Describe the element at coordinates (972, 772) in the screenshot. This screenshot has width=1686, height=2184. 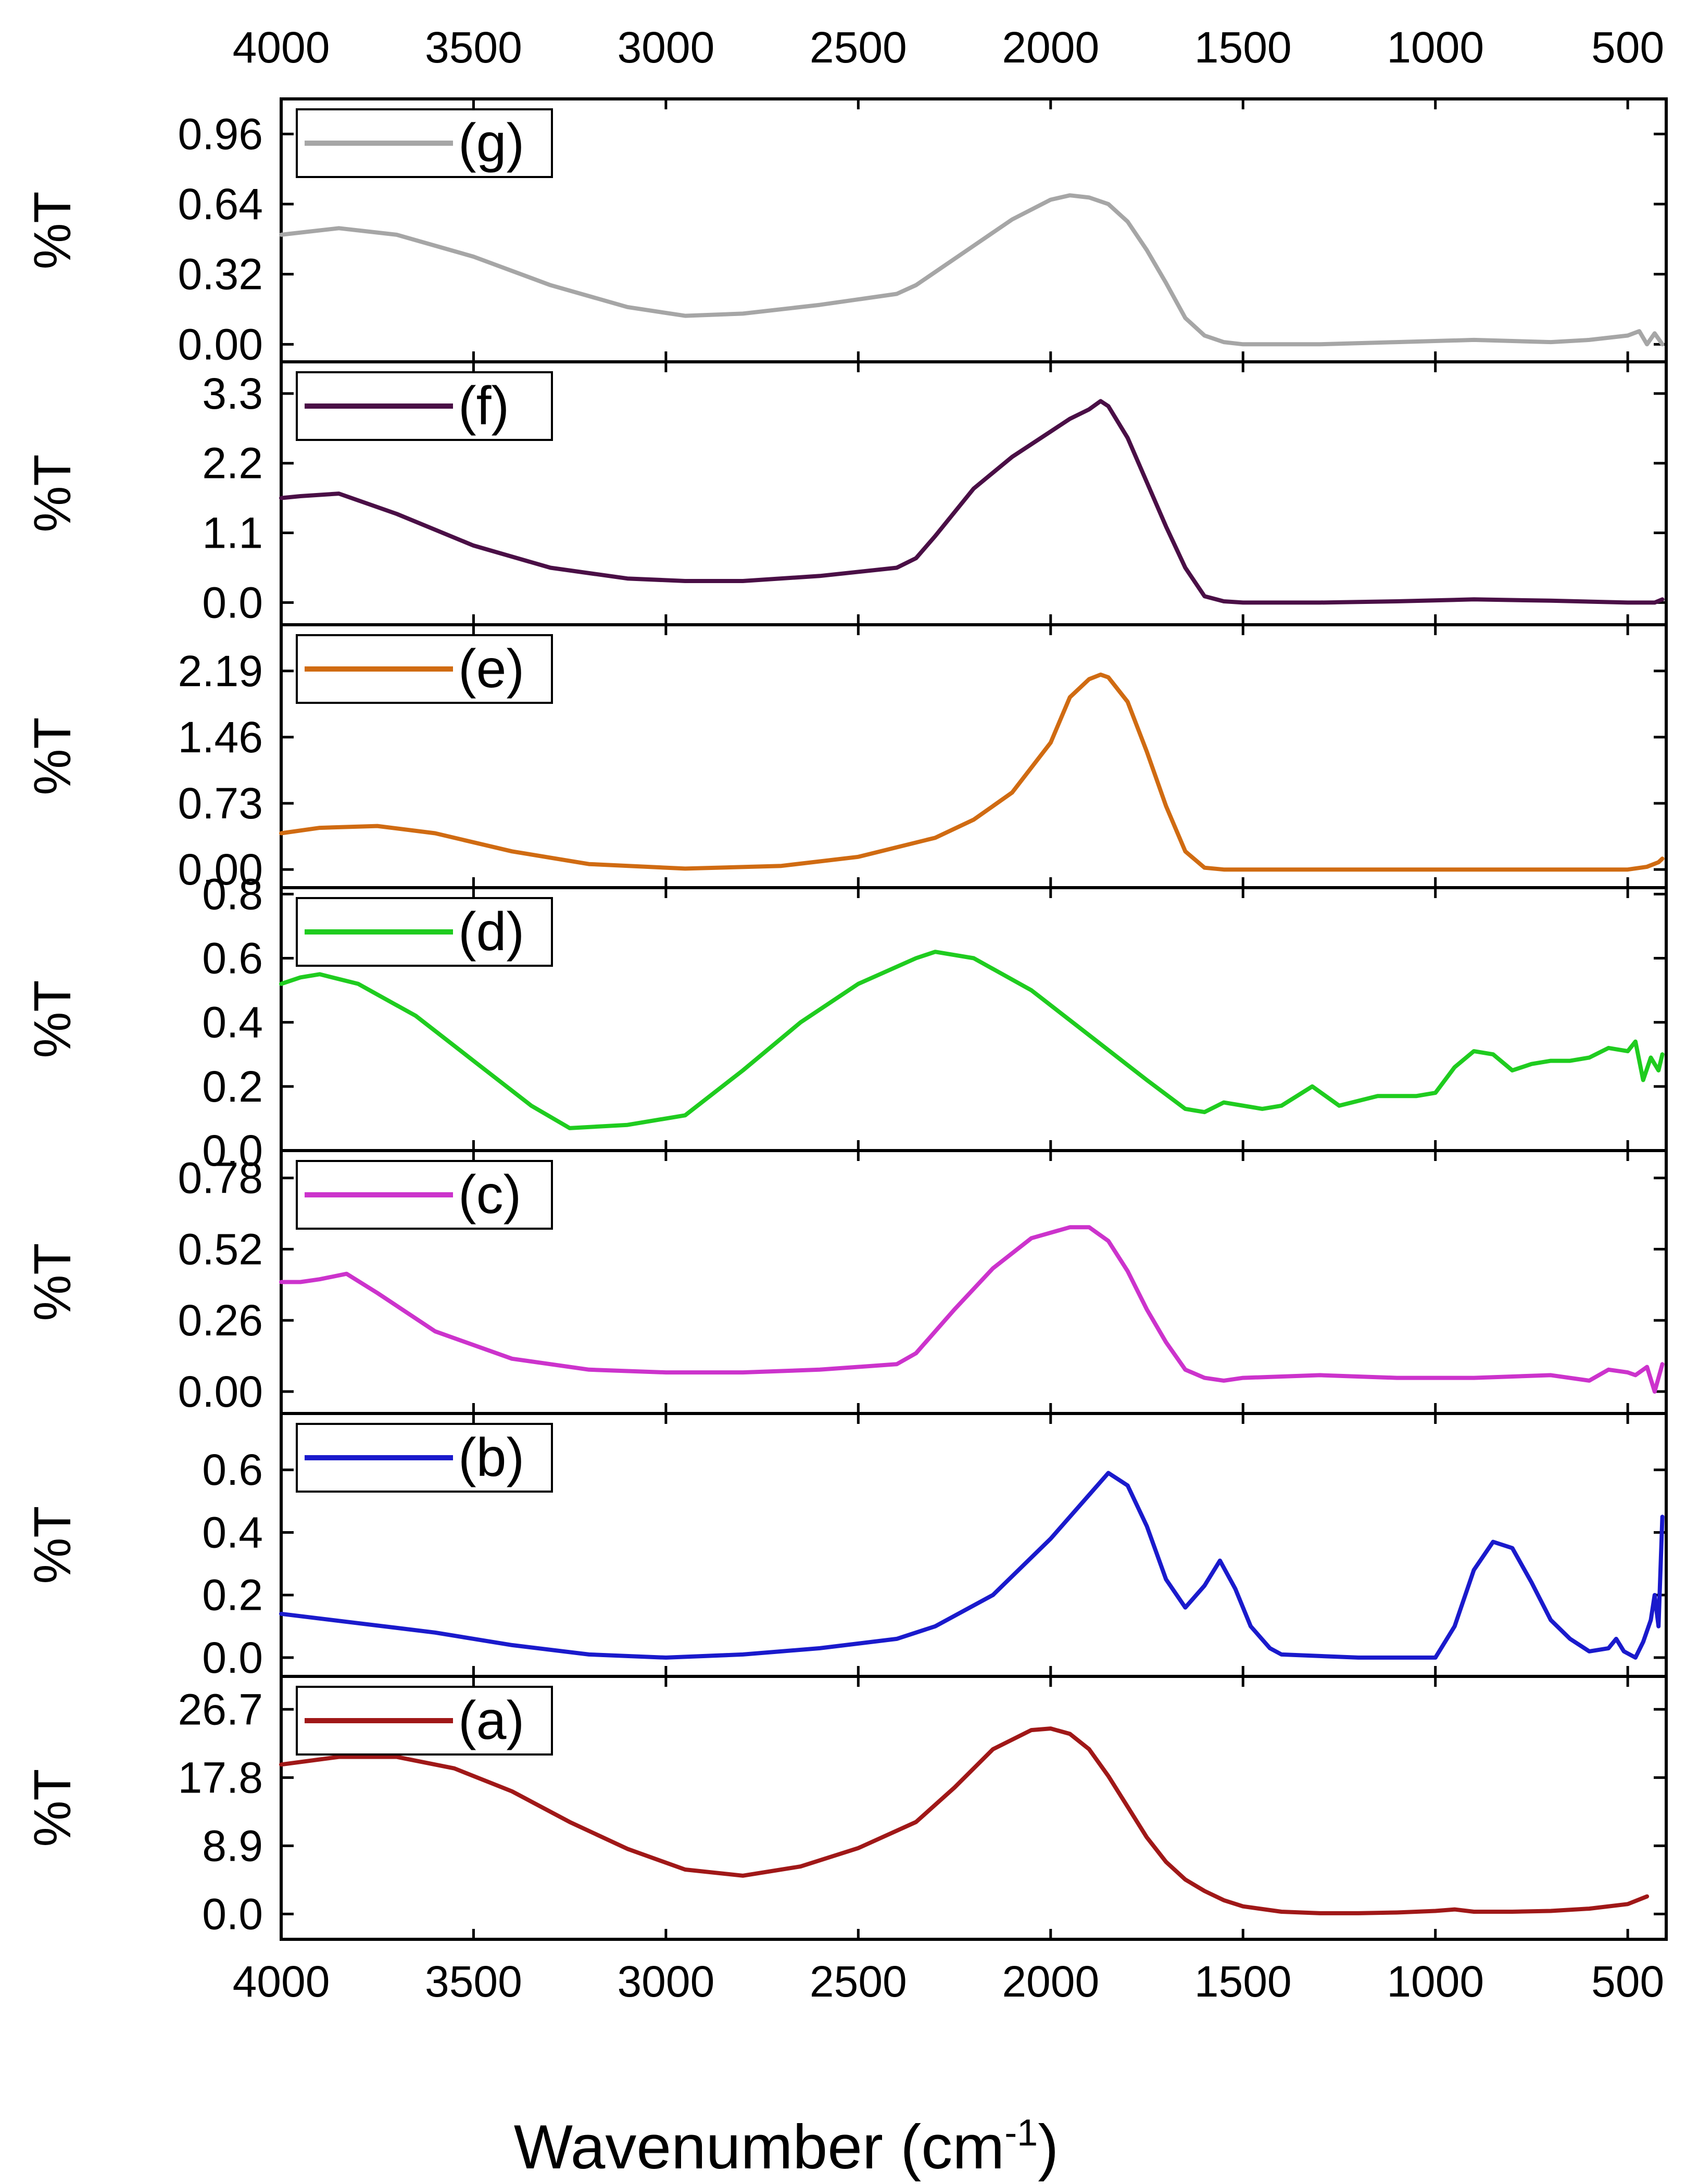
I see `series-line-e` at that location.